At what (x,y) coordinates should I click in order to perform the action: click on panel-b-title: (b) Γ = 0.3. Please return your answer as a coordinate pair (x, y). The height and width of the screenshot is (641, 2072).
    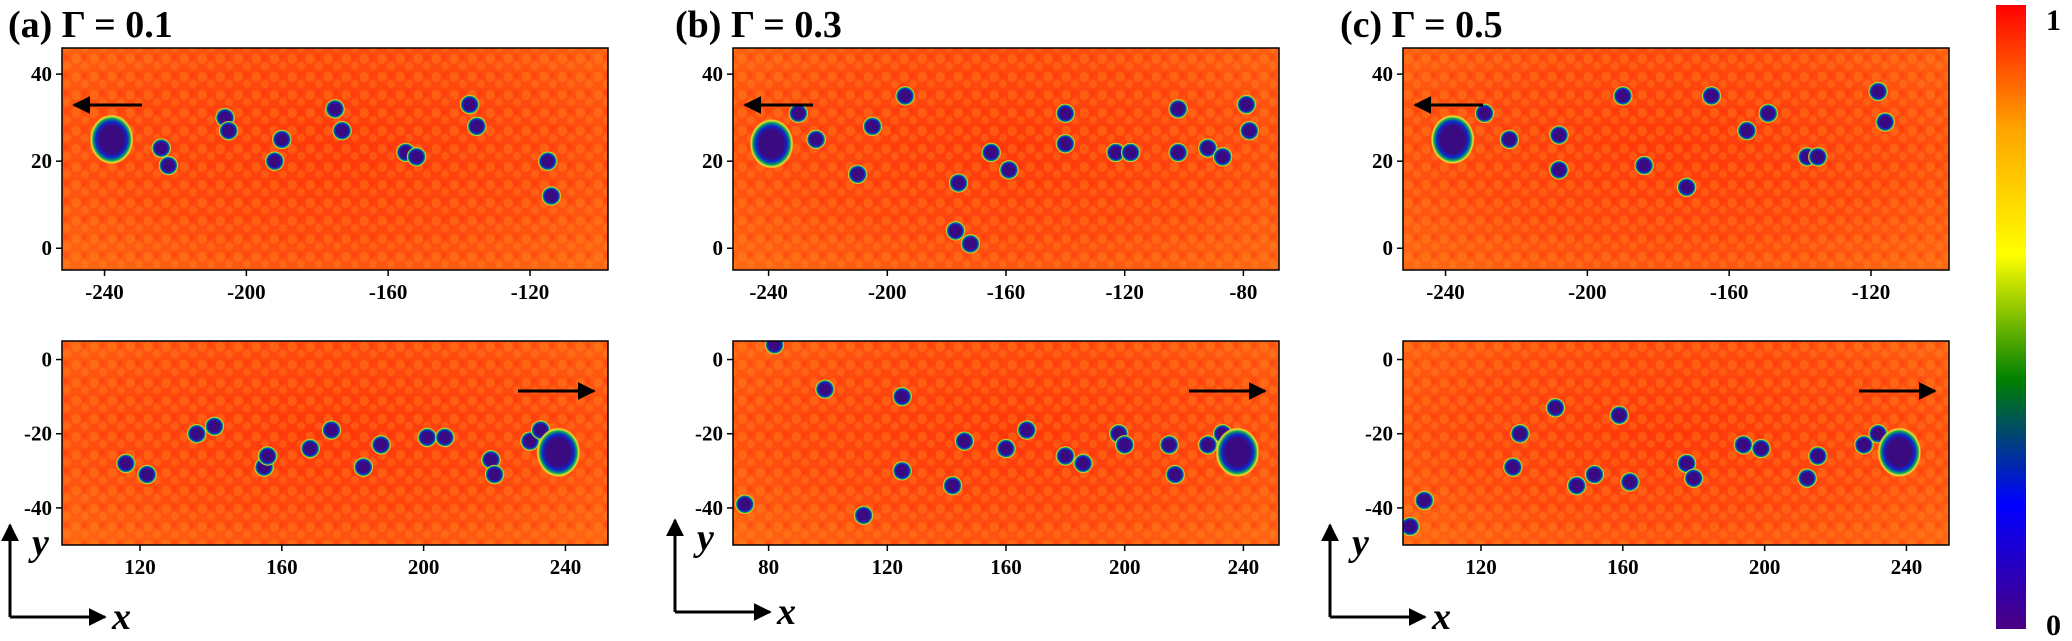
    Looking at the image, I should click on (758, 25).